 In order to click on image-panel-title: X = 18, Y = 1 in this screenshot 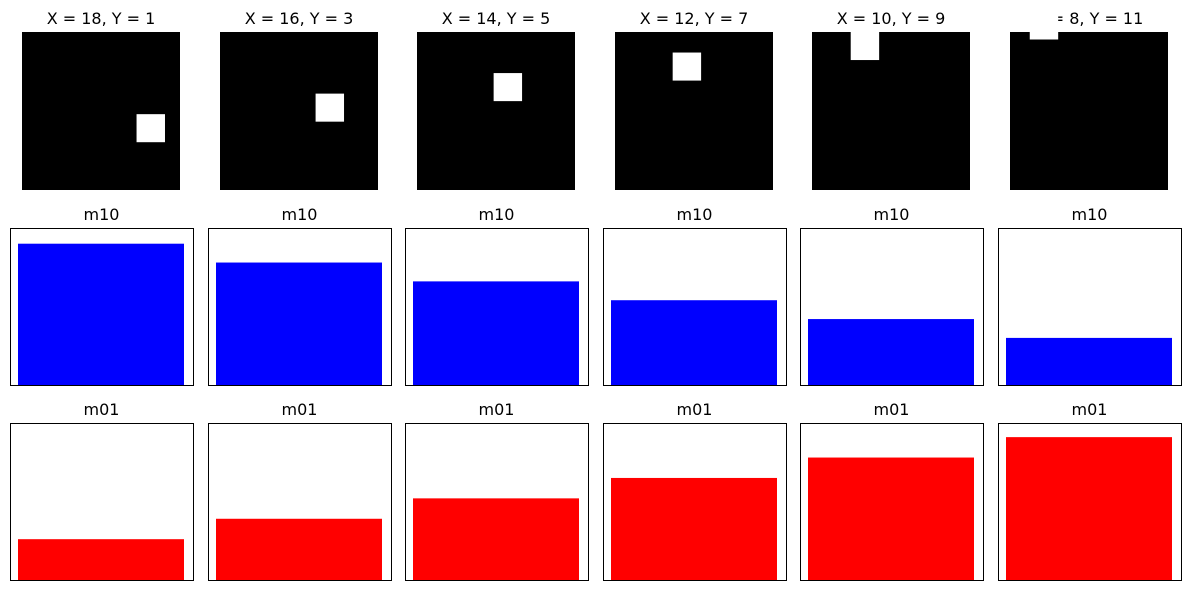, I will do `click(101, 18)`.